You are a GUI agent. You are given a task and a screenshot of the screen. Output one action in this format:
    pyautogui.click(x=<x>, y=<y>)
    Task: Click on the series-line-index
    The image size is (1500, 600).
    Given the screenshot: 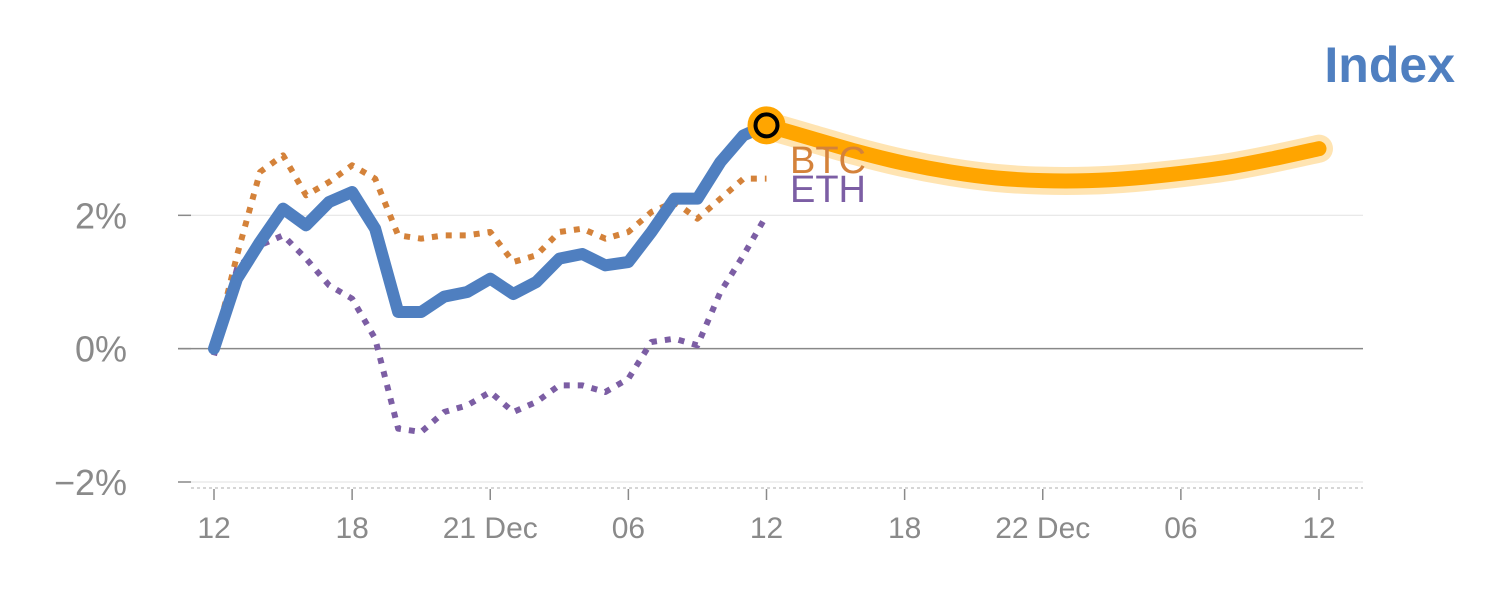 What is the action you would take?
    pyautogui.click(x=490, y=237)
    